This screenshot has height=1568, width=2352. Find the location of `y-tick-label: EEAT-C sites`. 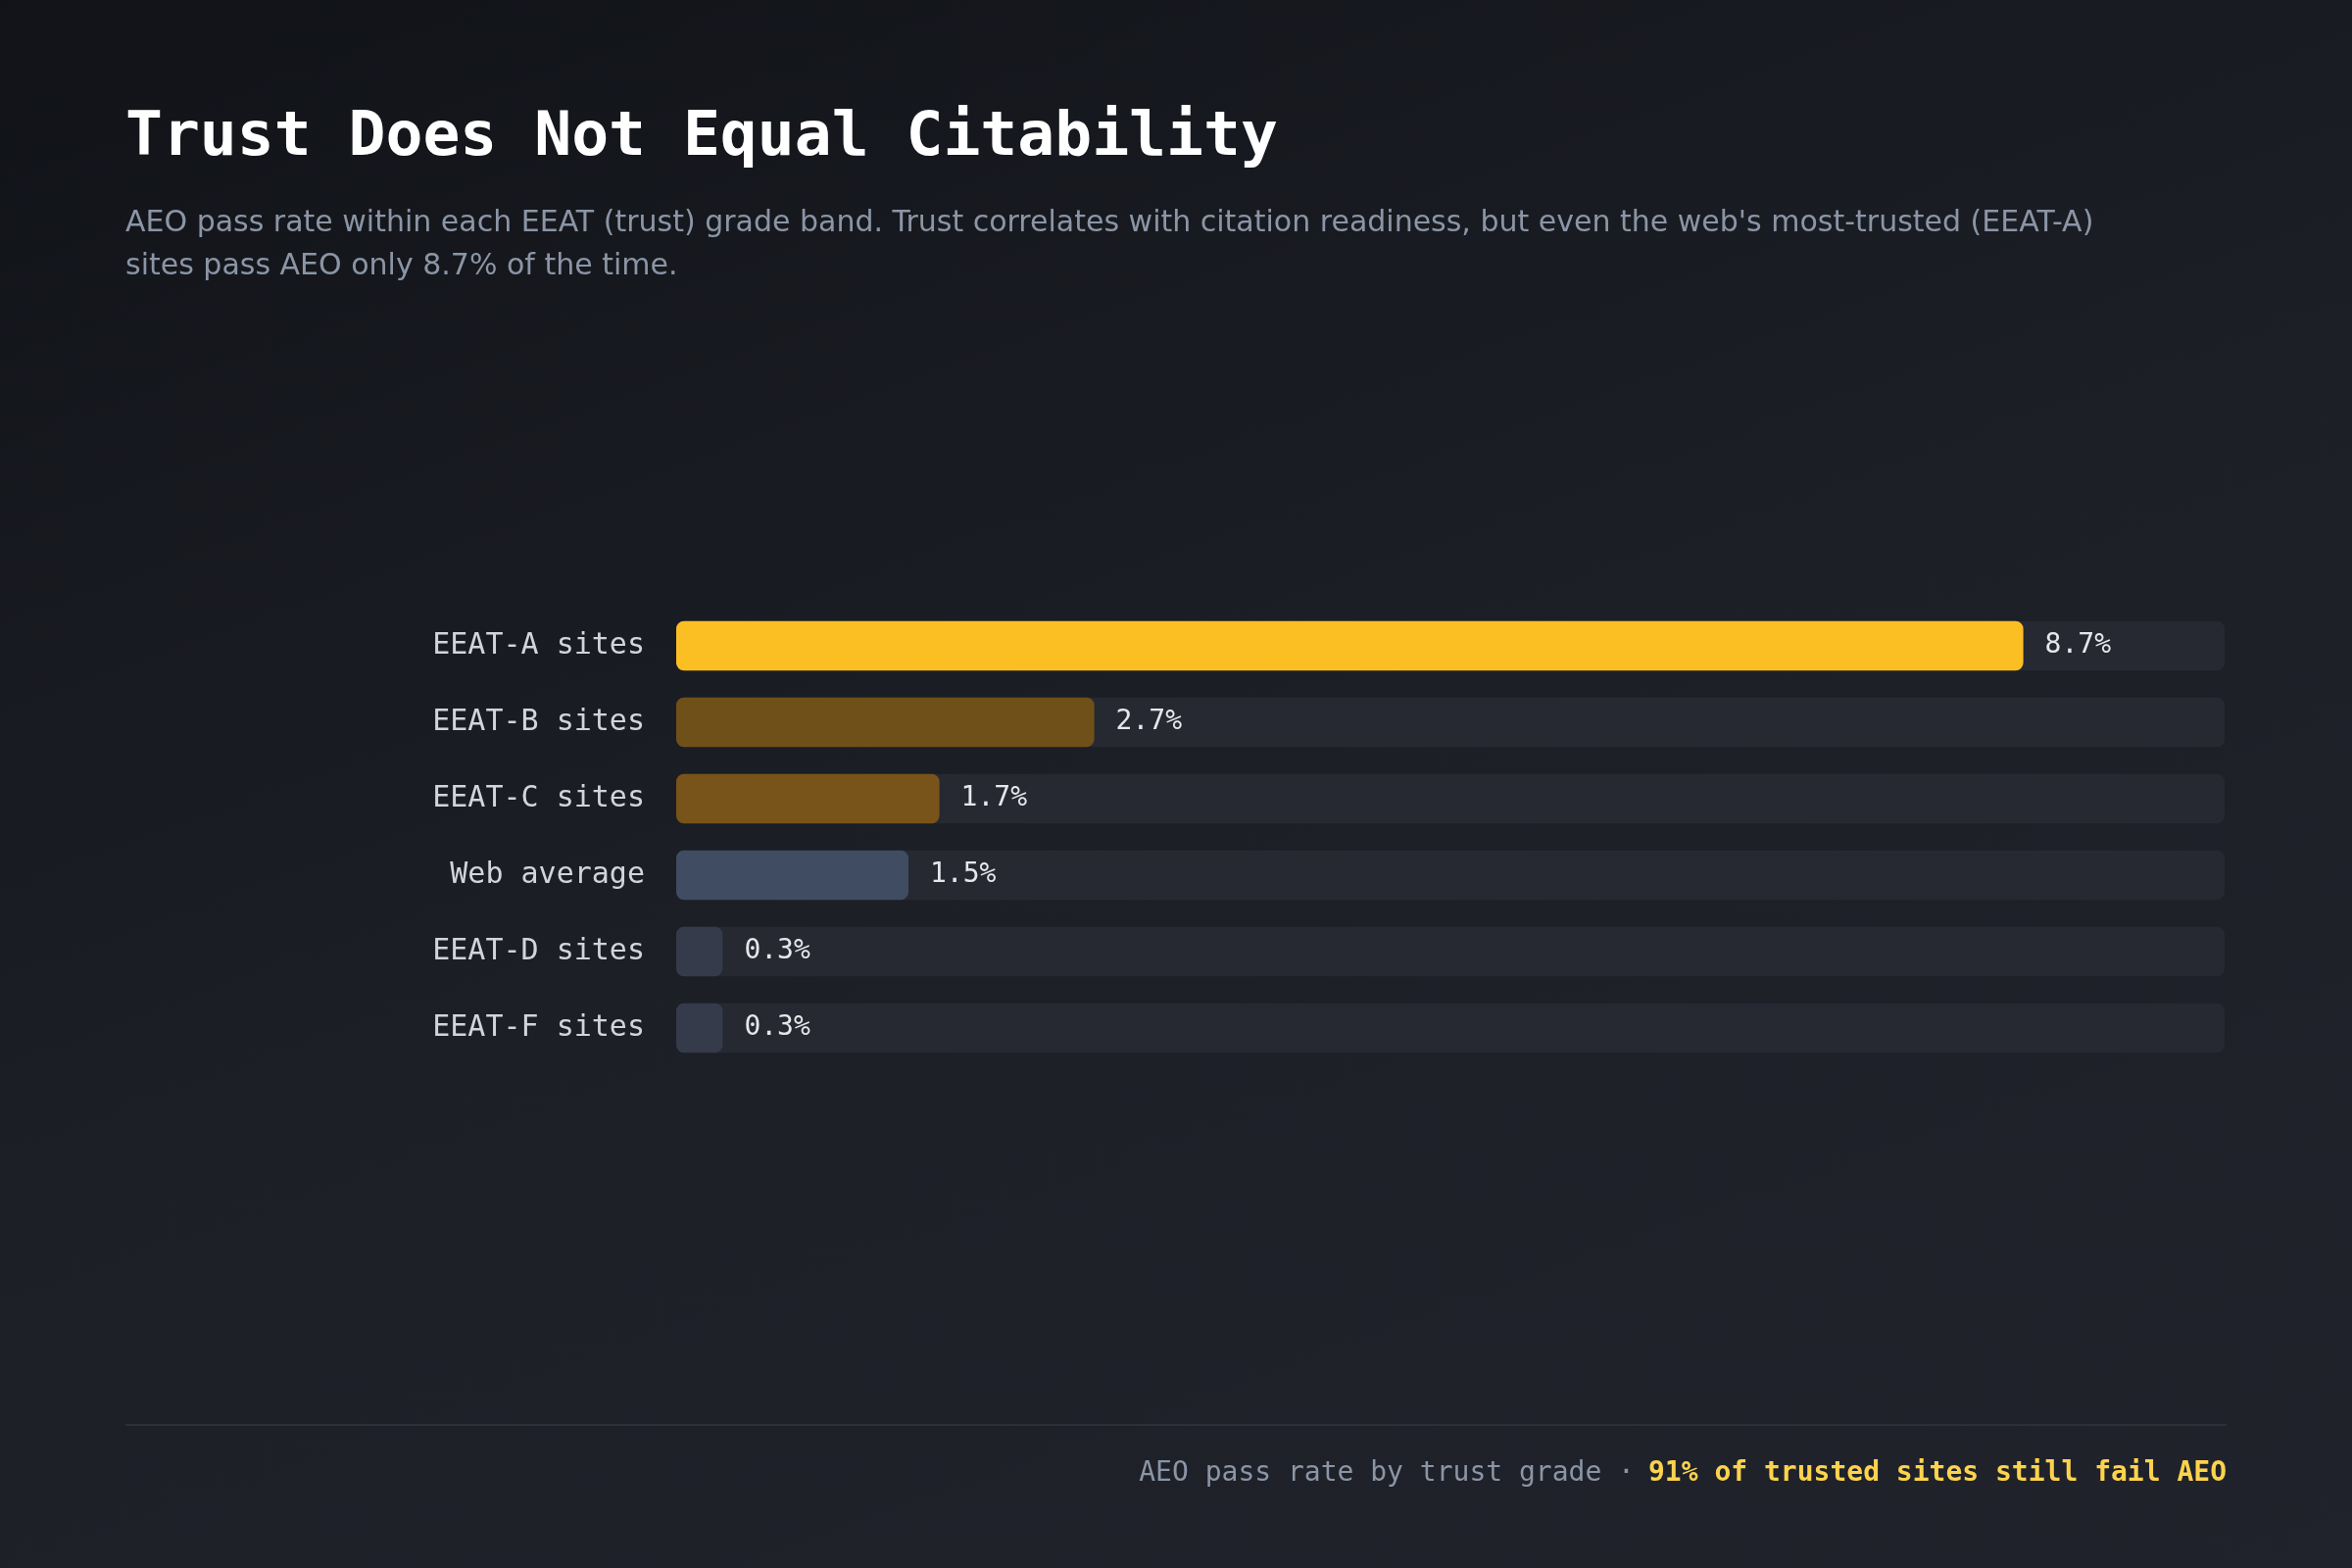

y-tick-label: EEAT-C sites is located at coordinates (538, 795).